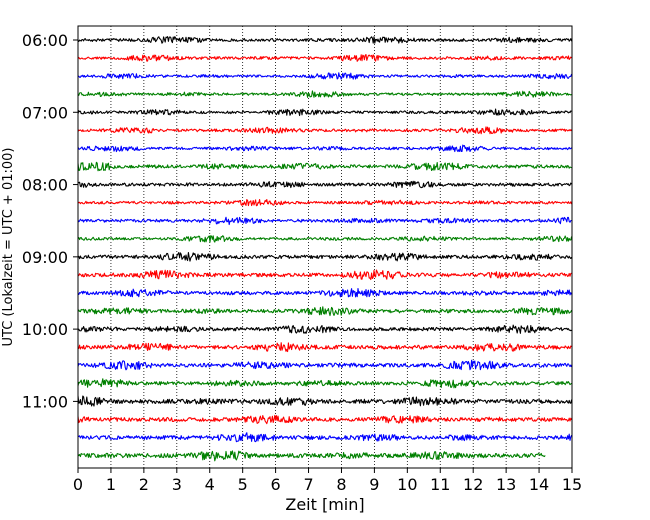  What do you see at coordinates (210, 484) in the screenshot?
I see `x-tick-label: 4` at bounding box center [210, 484].